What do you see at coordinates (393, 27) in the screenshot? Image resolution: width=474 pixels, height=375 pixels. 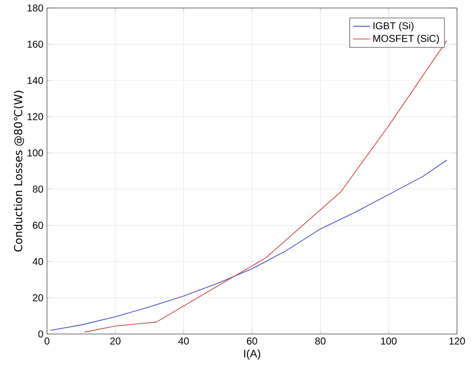 I see `legend-label: IGBT (Si)` at bounding box center [393, 27].